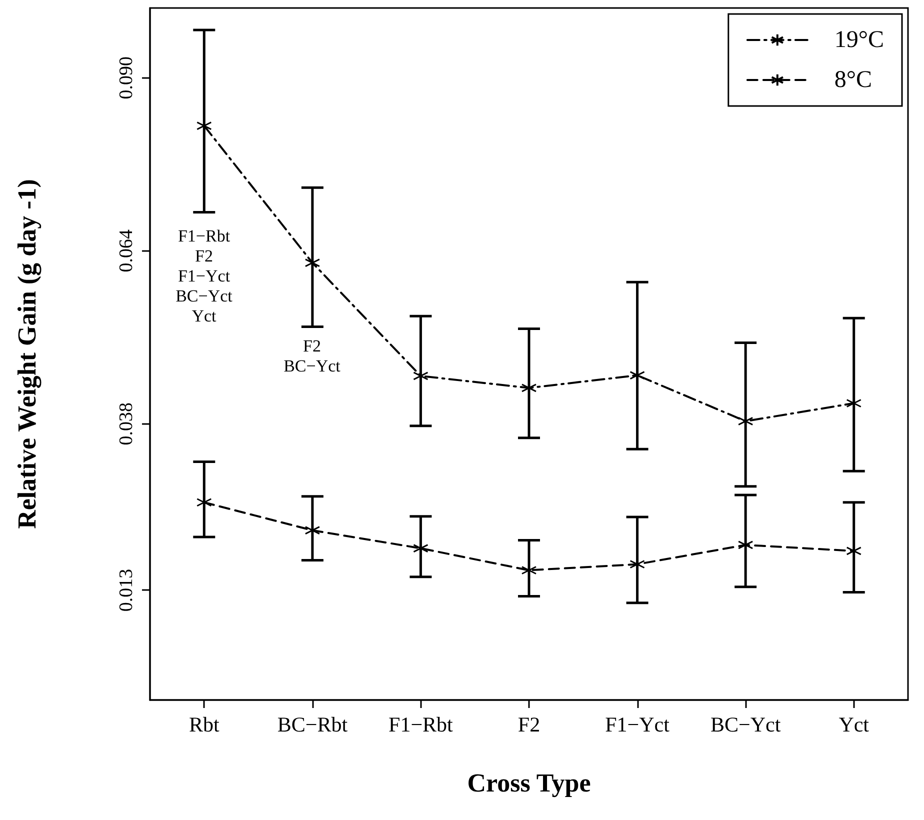  Describe the element at coordinates (126, 590) in the screenshot. I see `y-tick-label: 0.013` at that location.